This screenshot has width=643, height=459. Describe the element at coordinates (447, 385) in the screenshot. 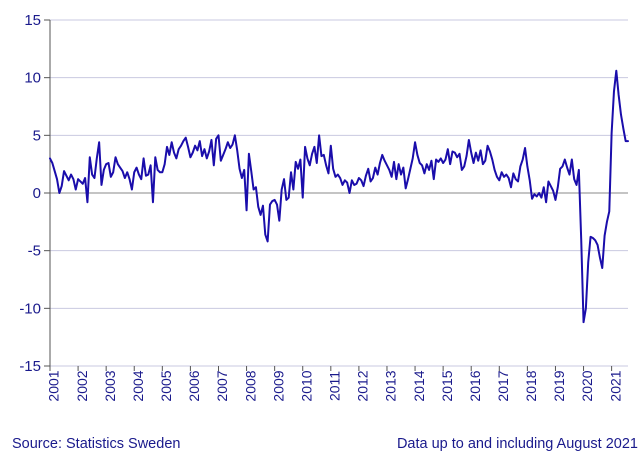

I see `x-tick-label: 2015` at that location.